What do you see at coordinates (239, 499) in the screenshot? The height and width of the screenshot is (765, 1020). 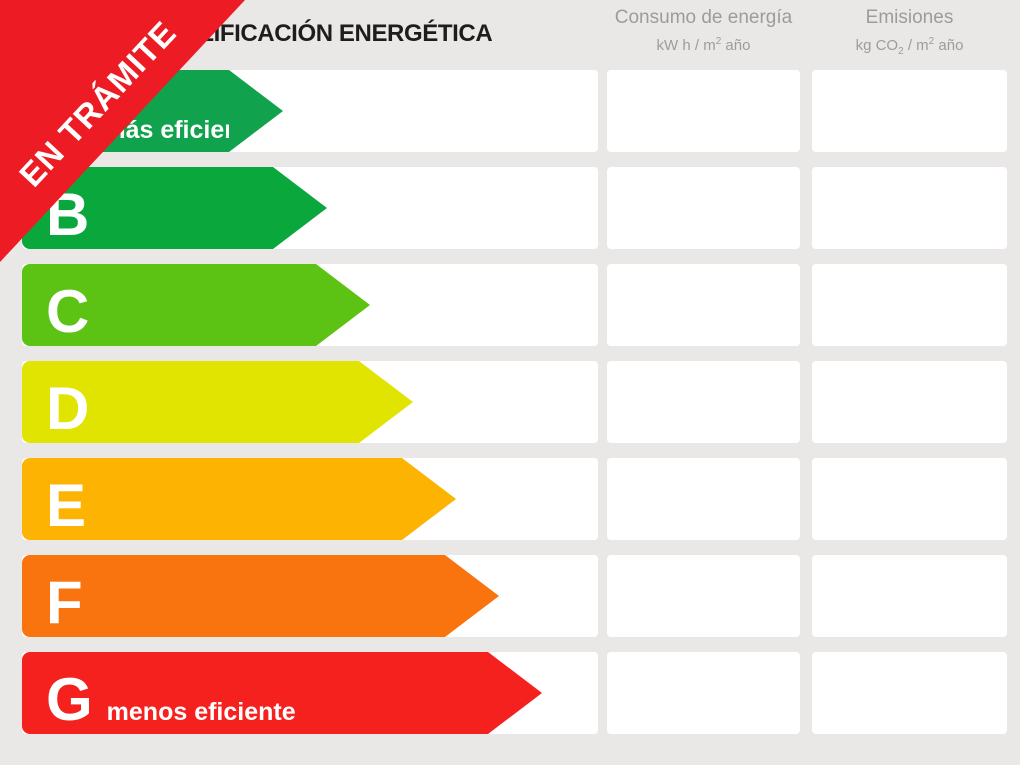 I see `rating-arrow: E` at bounding box center [239, 499].